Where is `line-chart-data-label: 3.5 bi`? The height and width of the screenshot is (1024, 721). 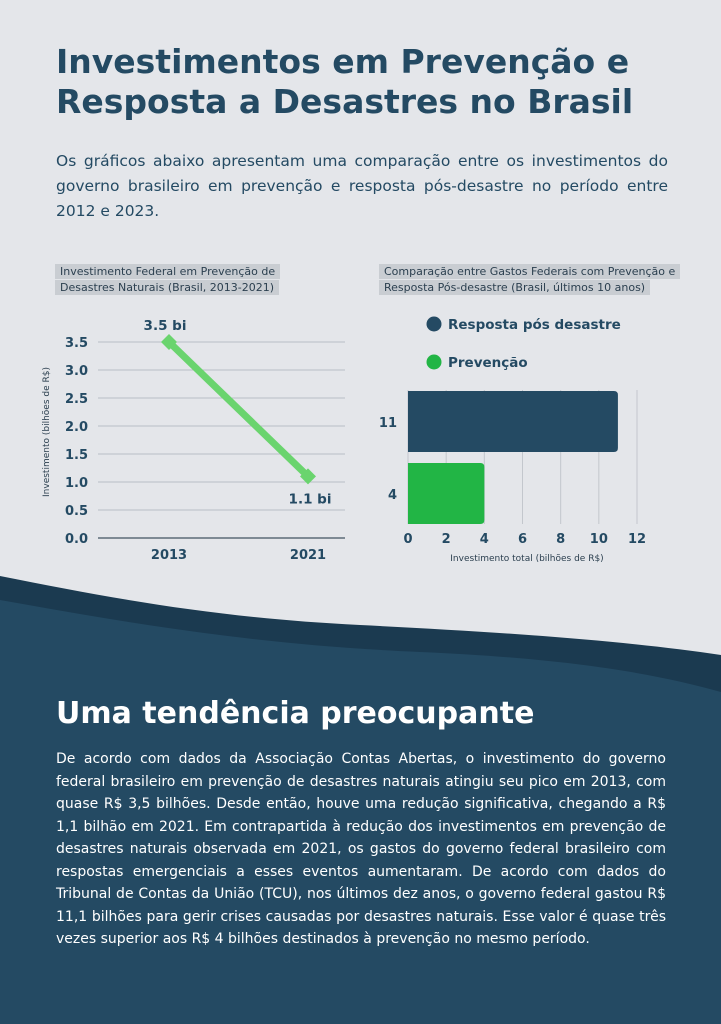
line-chart-data-label: 3.5 bi is located at coordinates (165, 326).